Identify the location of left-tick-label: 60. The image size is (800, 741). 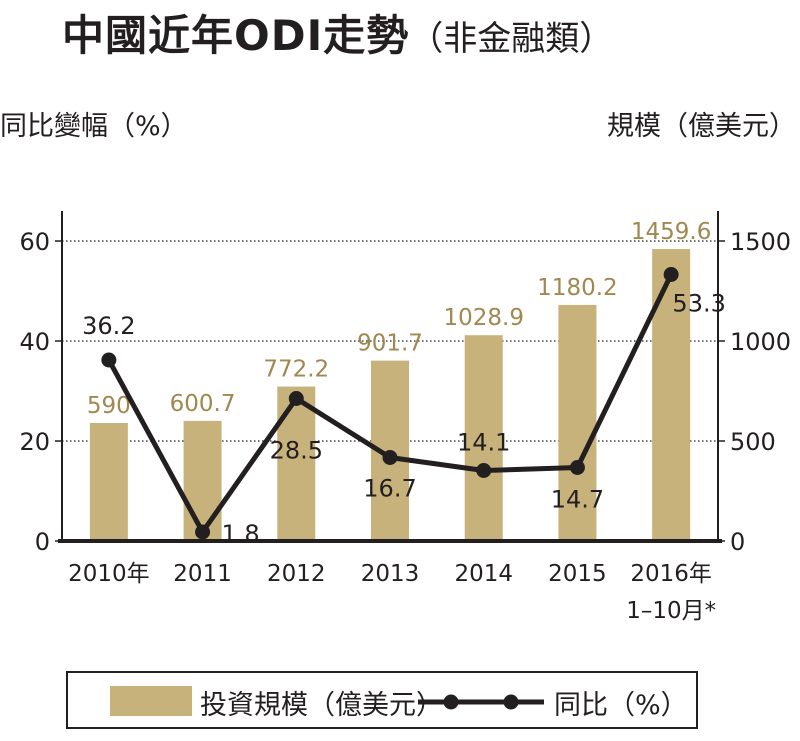
(34, 242).